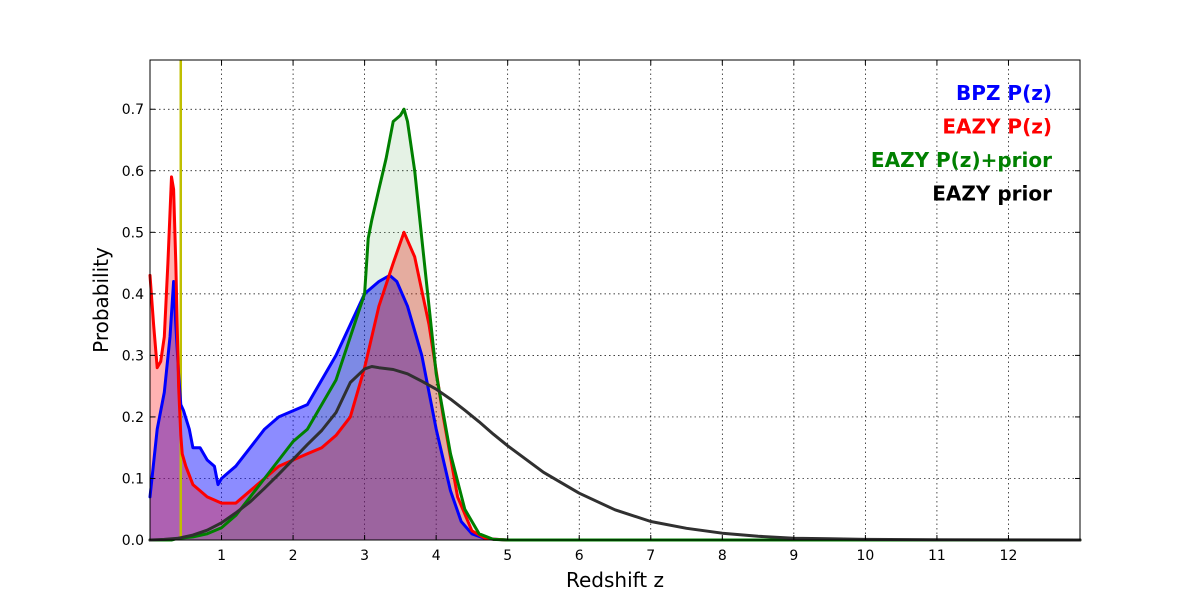  What do you see at coordinates (1009, 556) in the screenshot?
I see `x-tick-label: 12` at bounding box center [1009, 556].